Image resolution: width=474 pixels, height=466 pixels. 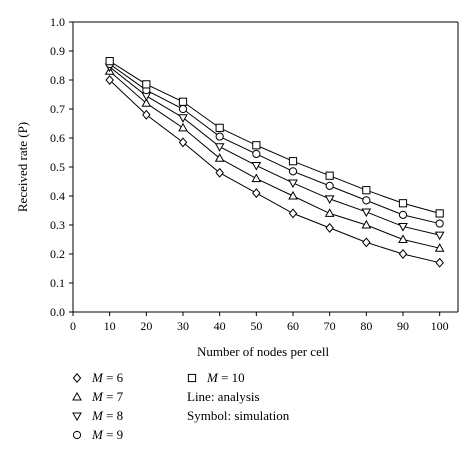 I want to click on y-tick-label: 0.2, so click(x=57, y=254).